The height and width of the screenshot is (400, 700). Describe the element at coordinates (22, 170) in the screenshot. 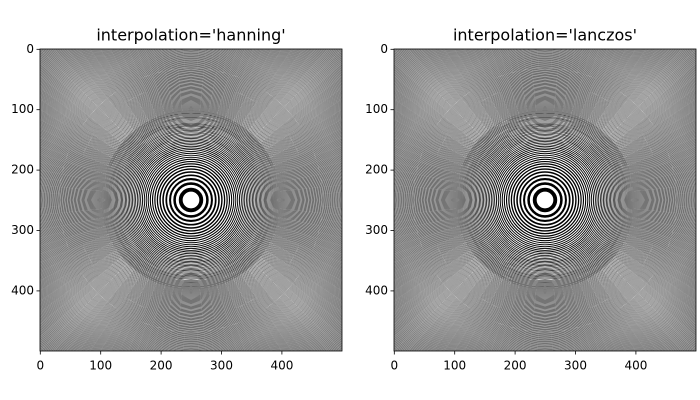

I see `y-tick-label: 200` at that location.